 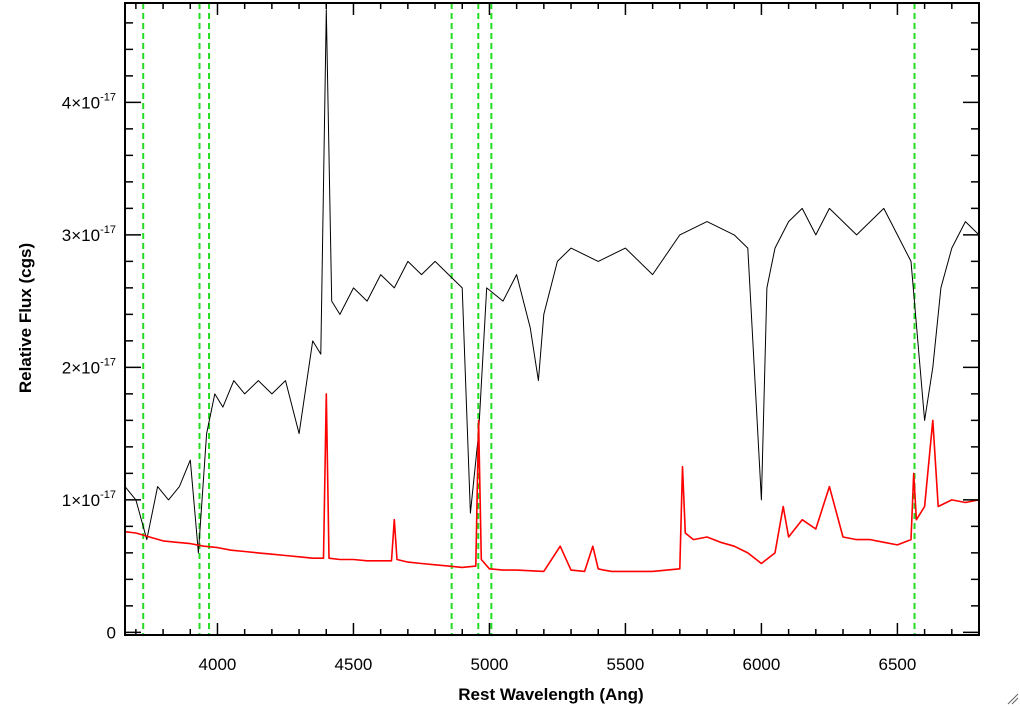 What do you see at coordinates (108, 495) in the screenshot?
I see `y-tick-exponent-1: -17` at bounding box center [108, 495].